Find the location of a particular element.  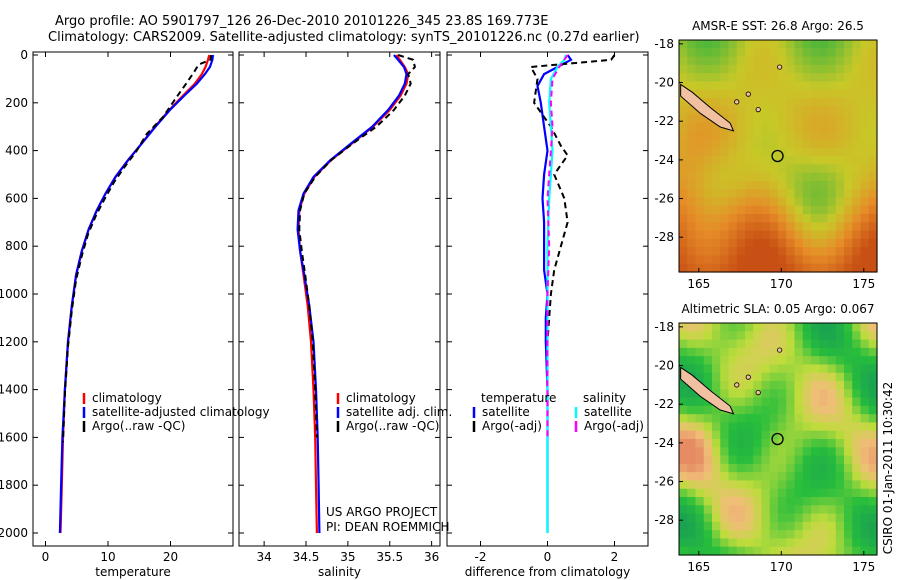

axis-label-temperature: temperature is located at coordinates (132, 572).